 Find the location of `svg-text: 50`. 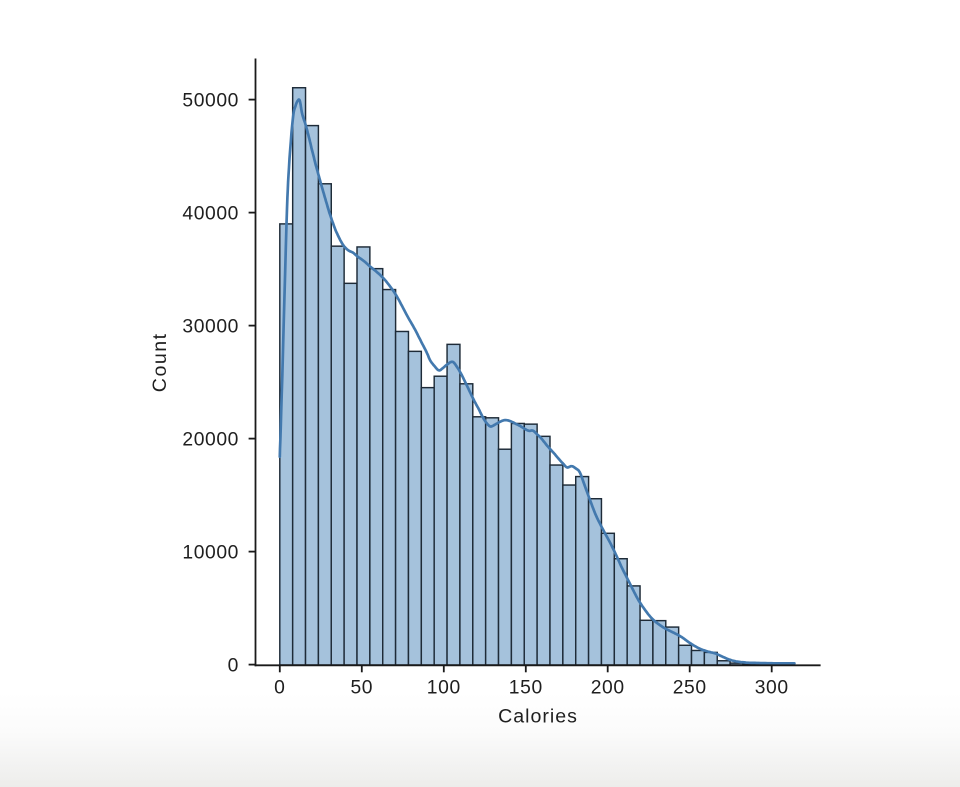

svg-text: 50 is located at coordinates (361, 688).